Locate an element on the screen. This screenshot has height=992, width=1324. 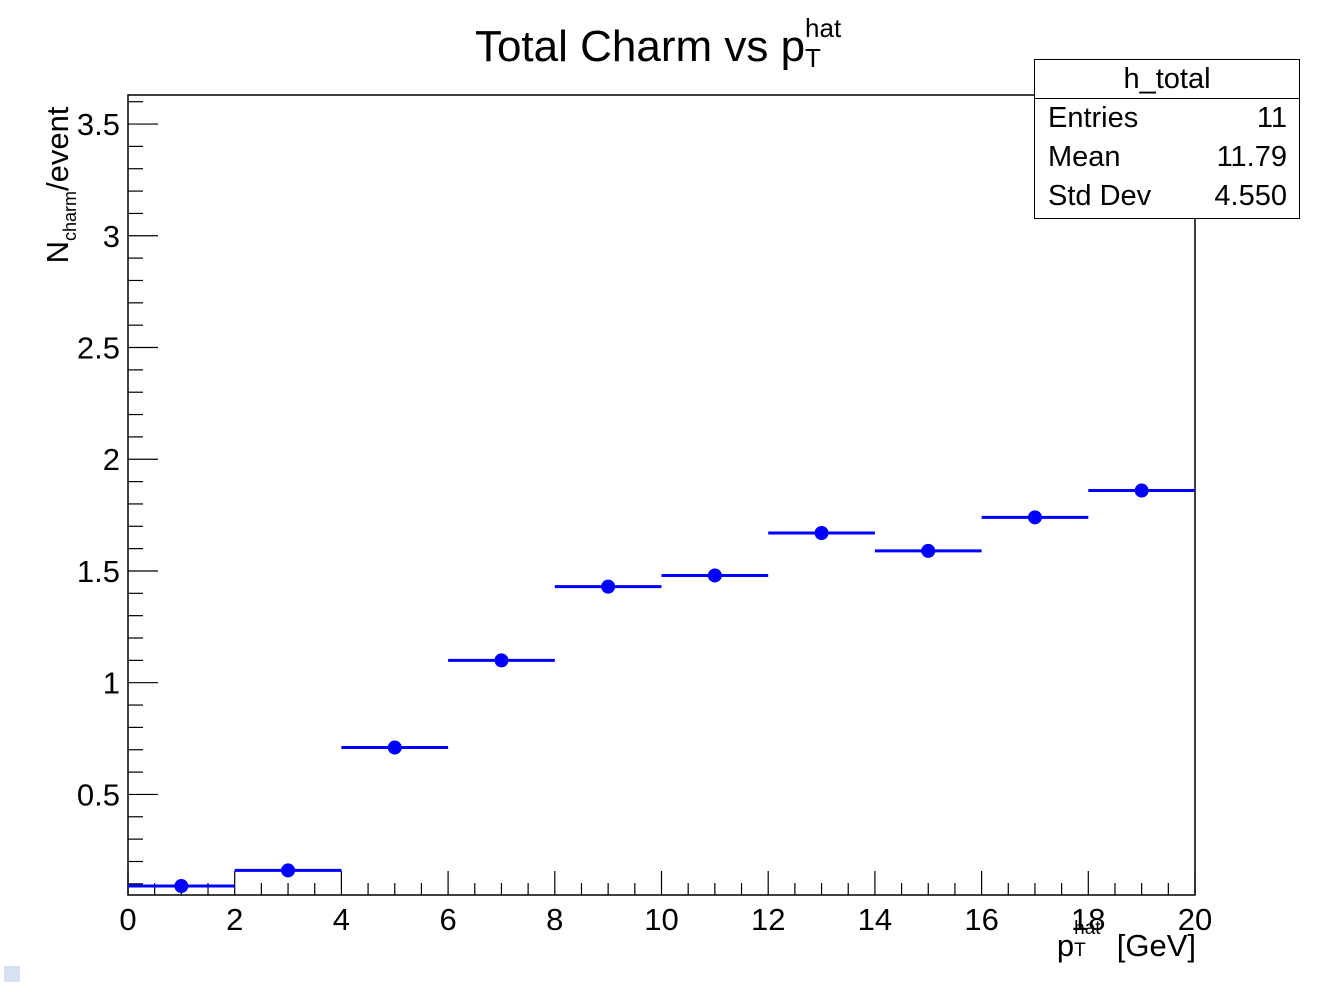
chart-title: Total Charm vs p hat T is located at coordinates (658, 43).